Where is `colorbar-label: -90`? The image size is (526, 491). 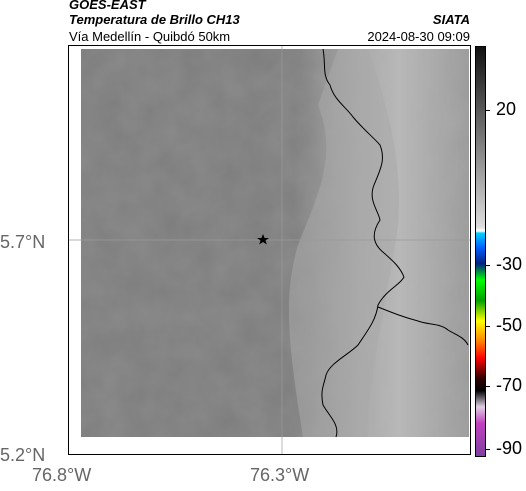
colorbar-label: -90 is located at coordinates (509, 448).